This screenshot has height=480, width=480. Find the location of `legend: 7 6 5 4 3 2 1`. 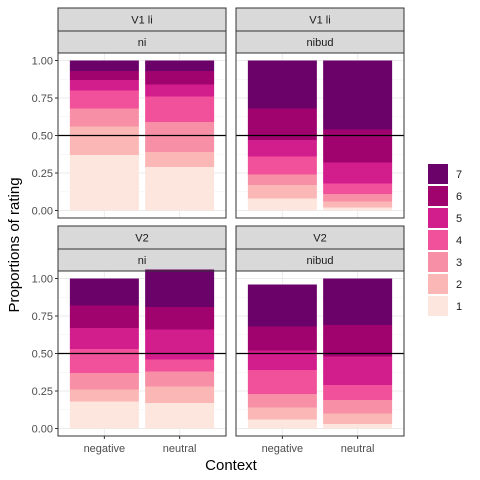

legend: 7 6 5 4 3 2 1 is located at coordinates (445, 240).